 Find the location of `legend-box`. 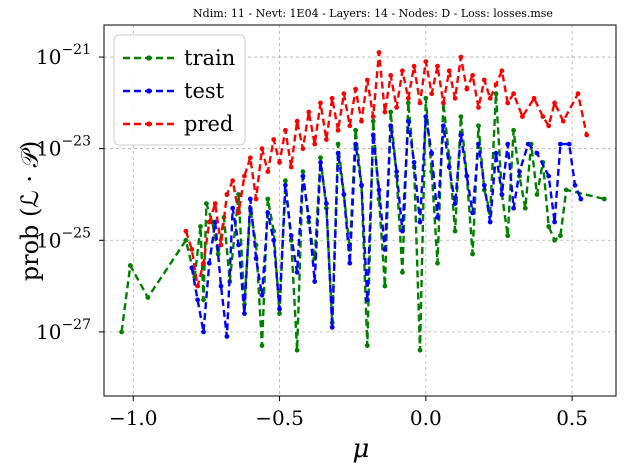

legend-box is located at coordinates (179, 90).